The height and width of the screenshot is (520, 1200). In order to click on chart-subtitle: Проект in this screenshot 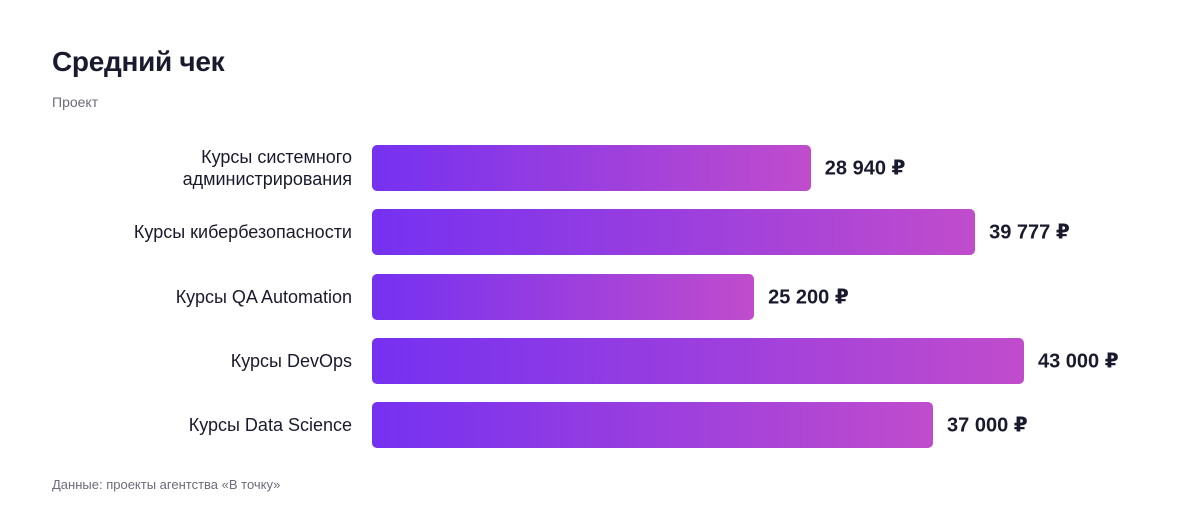, I will do `click(75, 102)`.